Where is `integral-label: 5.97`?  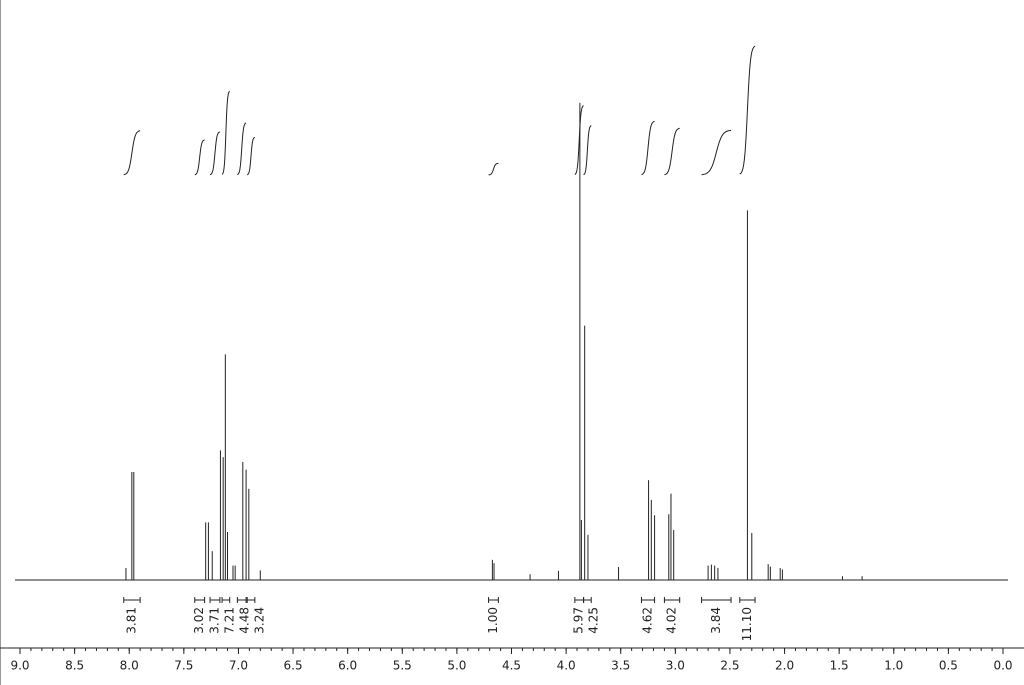 integral-label: 5.97 is located at coordinates (579, 620).